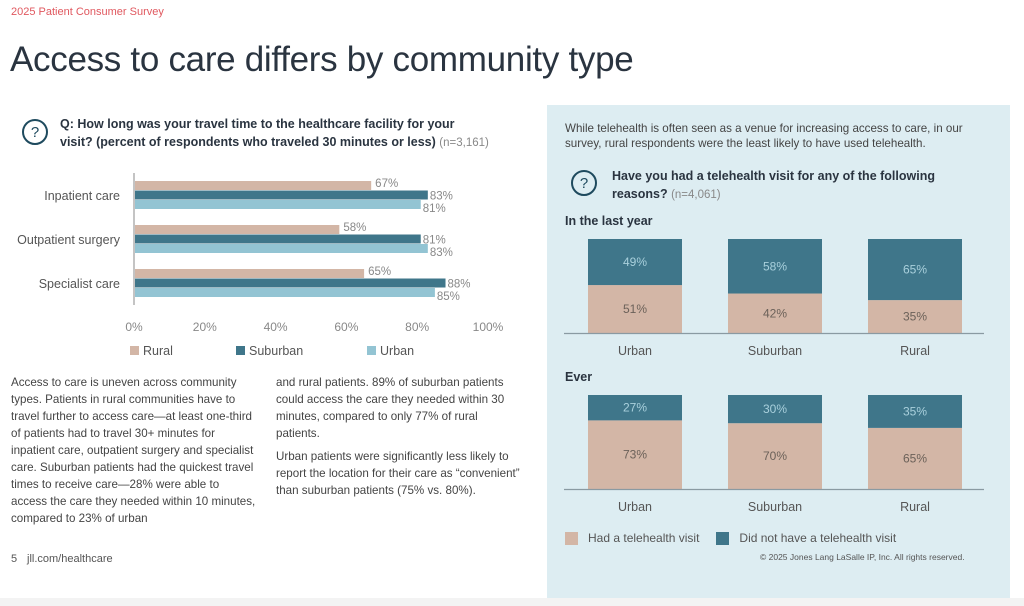 This screenshot has height=606, width=1024. I want to click on category-label: Outpatient surgery, so click(69, 240).